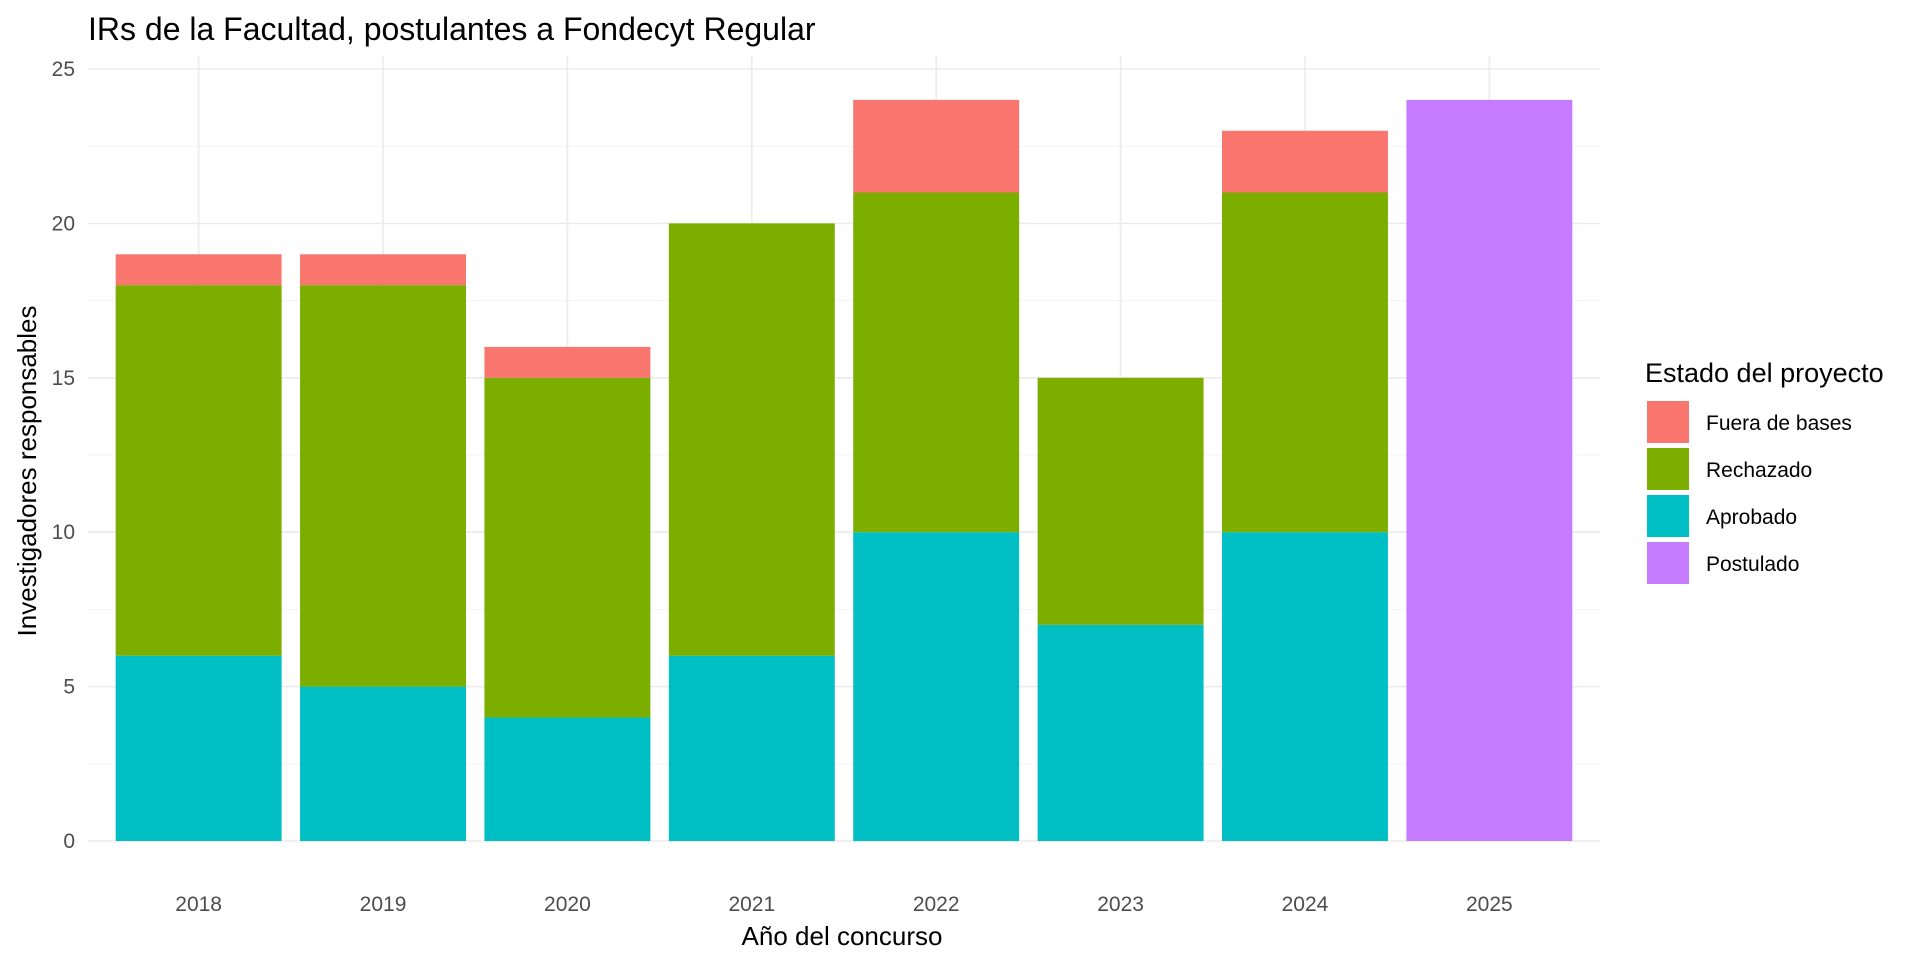 The image size is (1920, 960). What do you see at coordinates (1305, 362) in the screenshot?
I see `bar-2024-rechazado` at bounding box center [1305, 362].